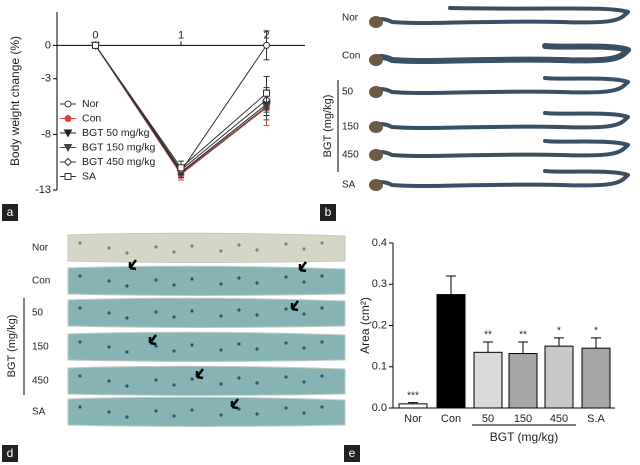 The width and height of the screenshot is (640, 465). I want to click on photo-label: Nor, so click(350, 18).